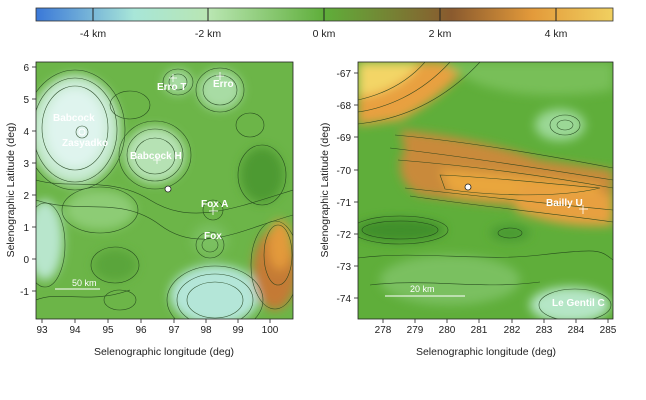 This screenshot has width=646, height=400. What do you see at coordinates (84, 283) in the screenshot?
I see `scalebar-label: 50 km` at bounding box center [84, 283].